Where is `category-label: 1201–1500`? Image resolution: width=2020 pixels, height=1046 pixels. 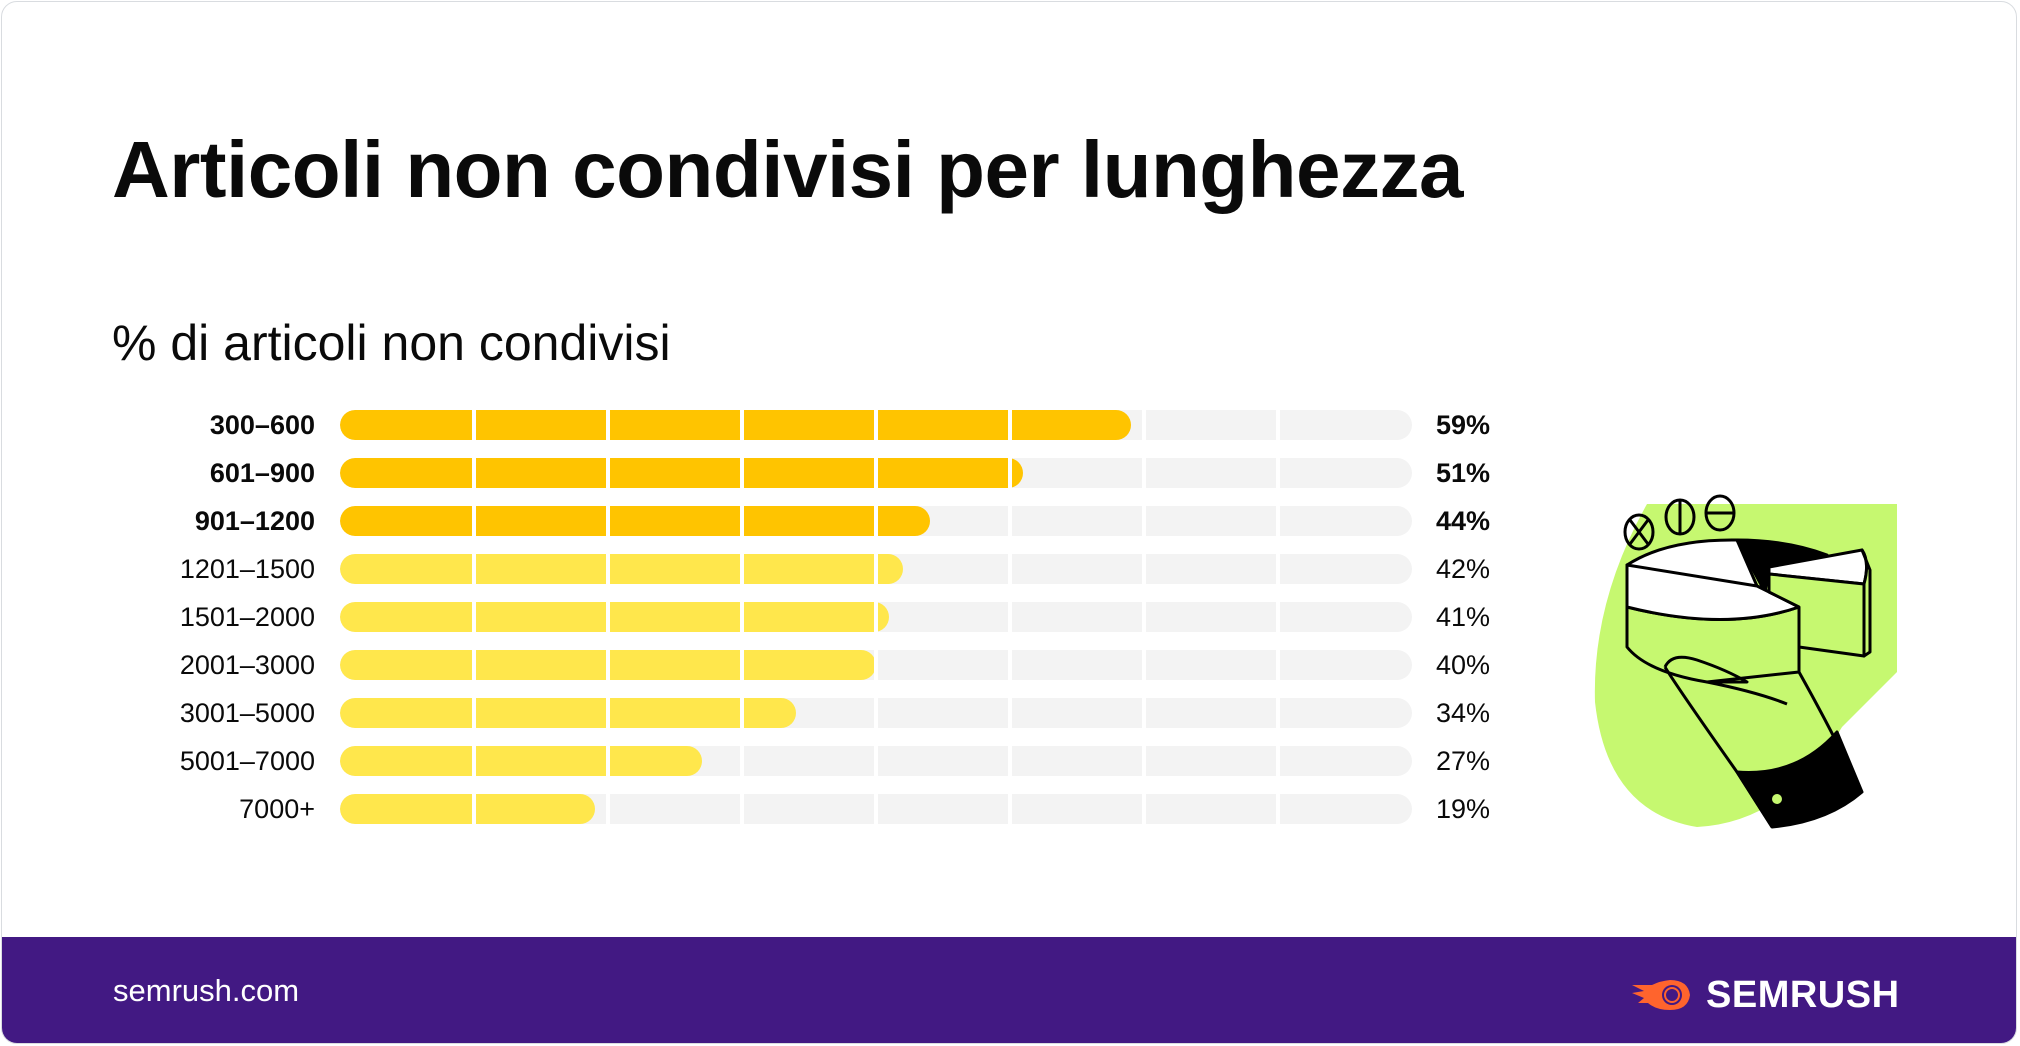 category-label: 1201–1500 is located at coordinates (247, 569).